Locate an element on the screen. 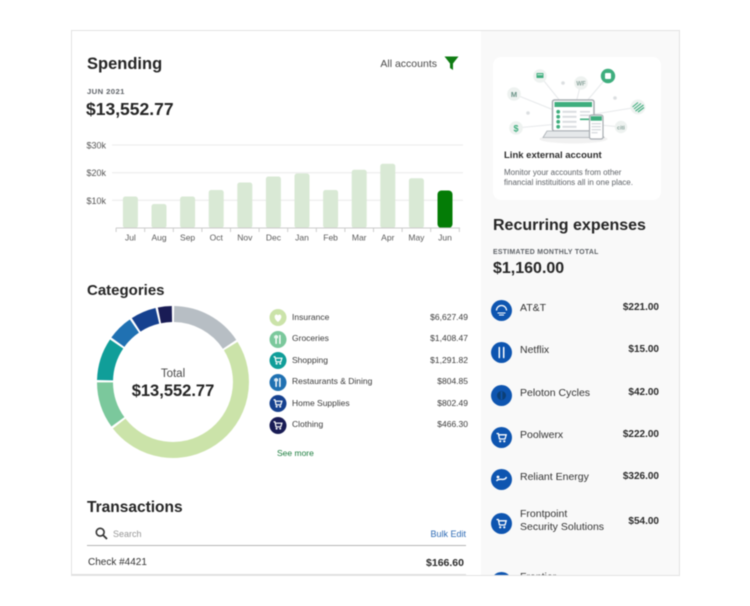  svg-text: $30k is located at coordinates (96, 146).